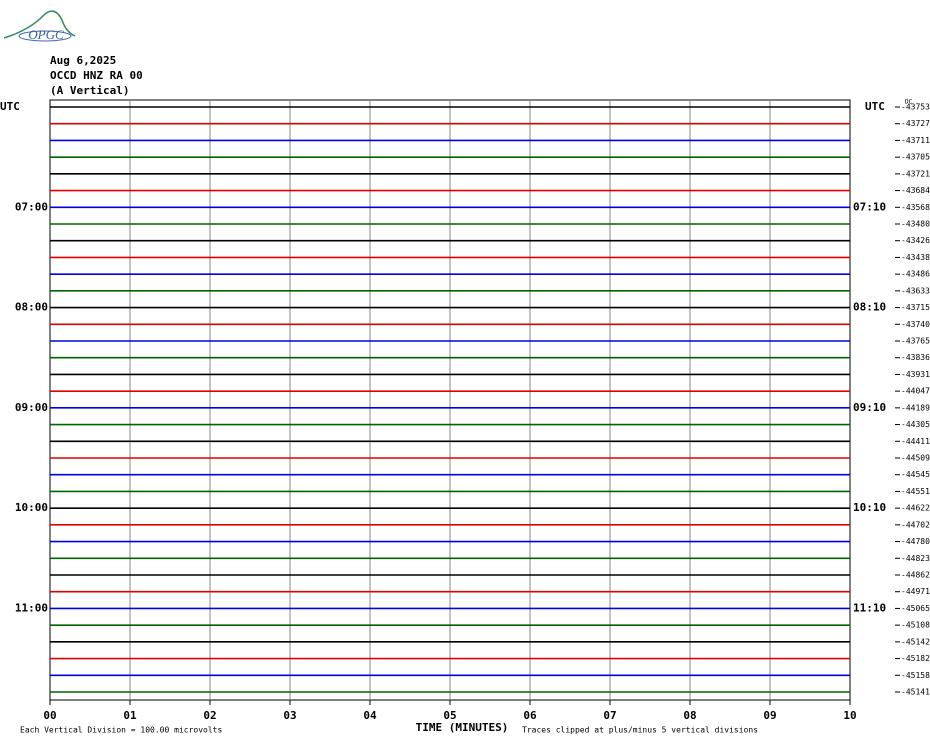  I want to click on offset-label: -44622, so click(915, 508).